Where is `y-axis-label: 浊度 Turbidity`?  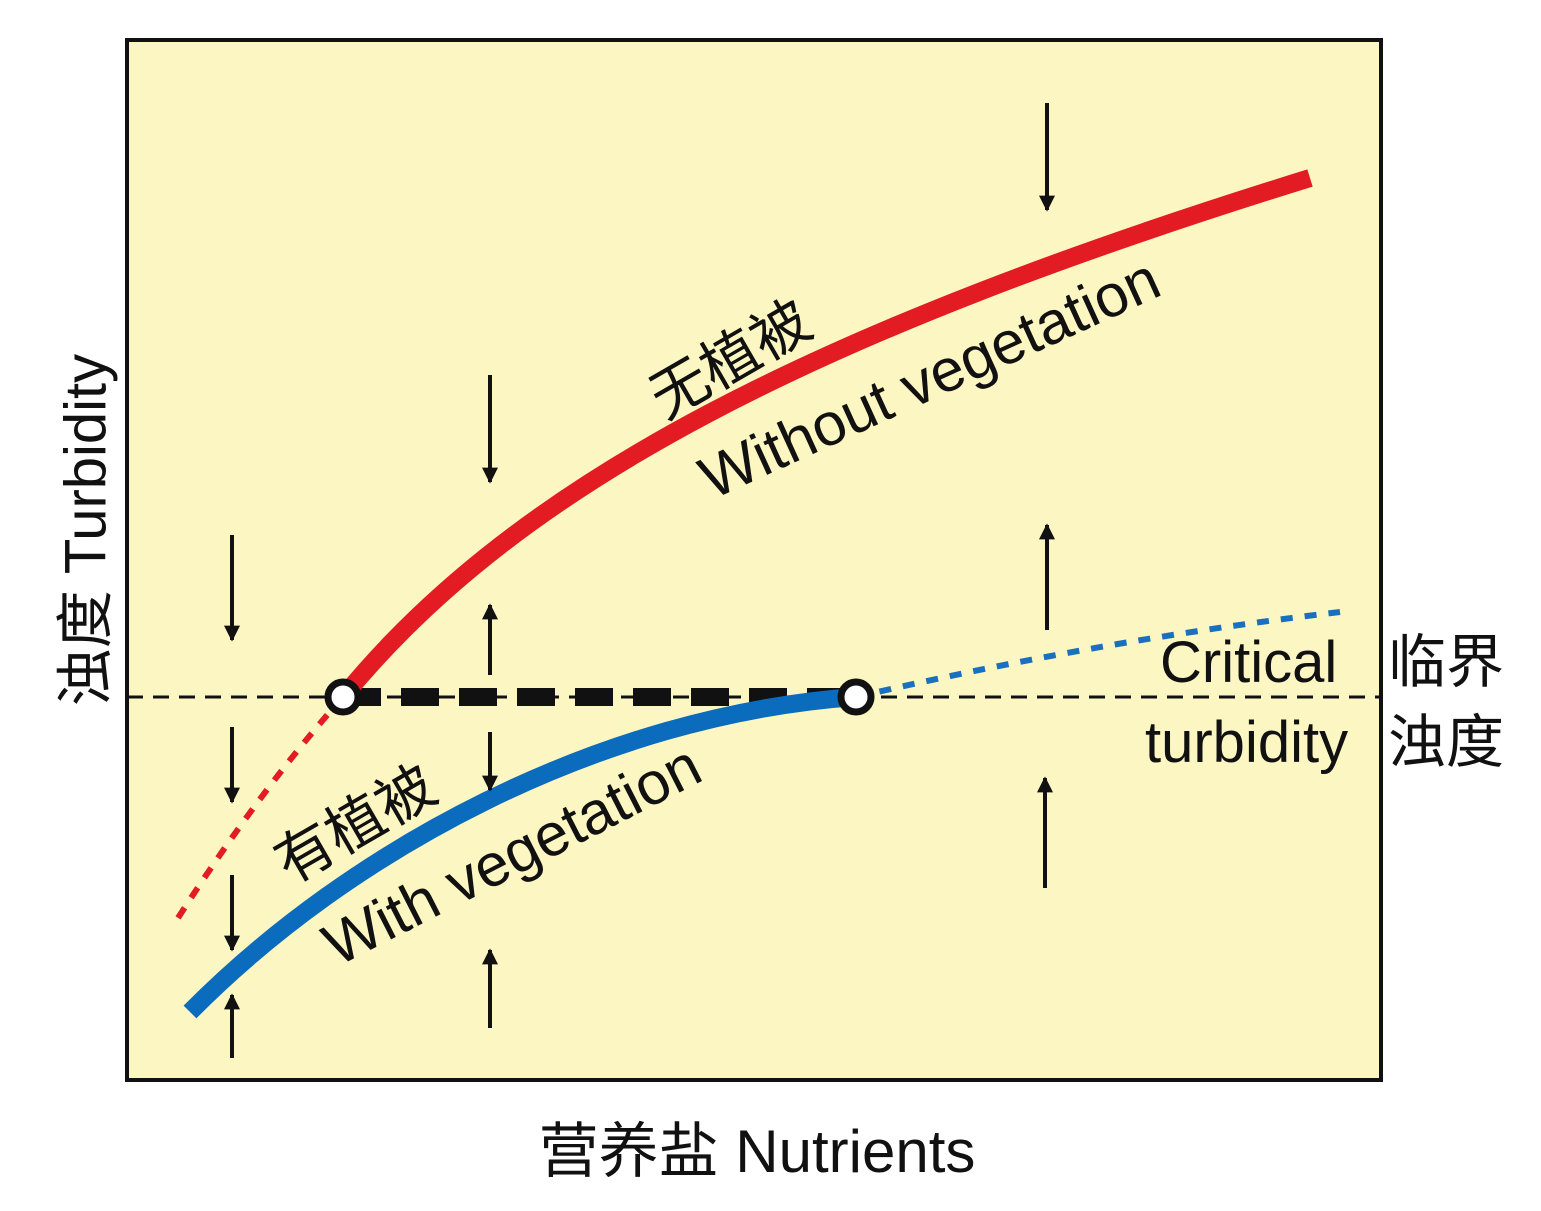
y-axis-label: 浊度 Turbidity is located at coordinates (85, 530).